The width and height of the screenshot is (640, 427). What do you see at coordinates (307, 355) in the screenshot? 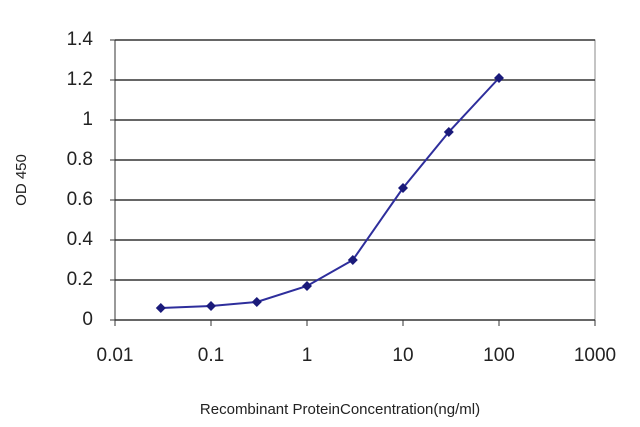
I see `x-tick-label: 1` at bounding box center [307, 355].